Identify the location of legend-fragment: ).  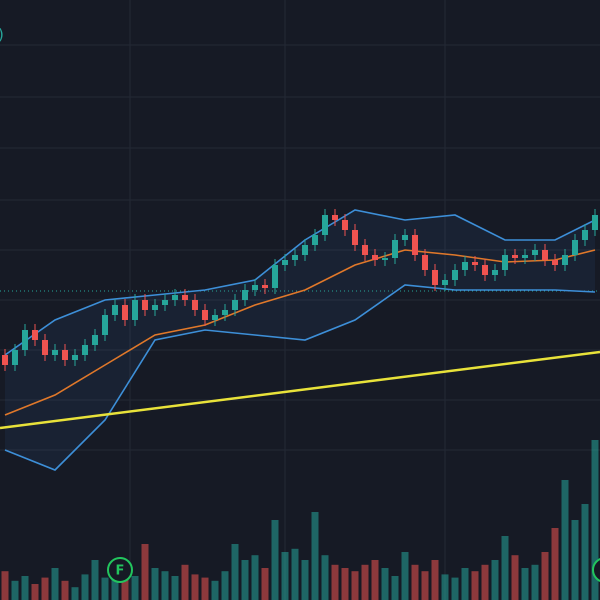
(2, 35).